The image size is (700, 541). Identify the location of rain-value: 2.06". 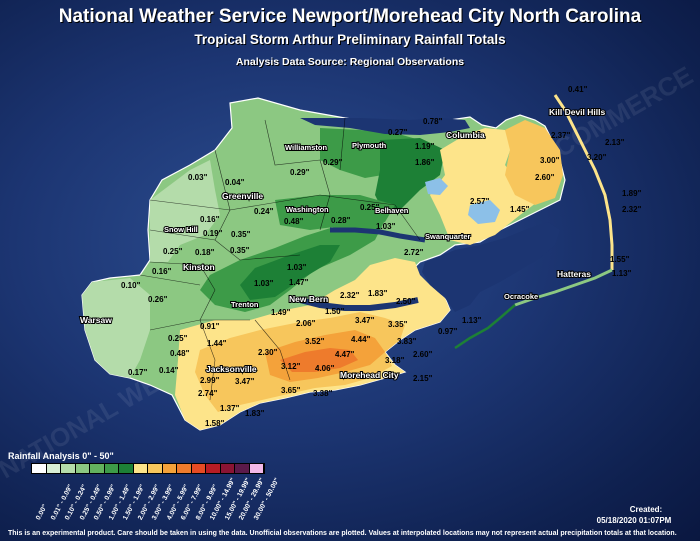
(306, 323).